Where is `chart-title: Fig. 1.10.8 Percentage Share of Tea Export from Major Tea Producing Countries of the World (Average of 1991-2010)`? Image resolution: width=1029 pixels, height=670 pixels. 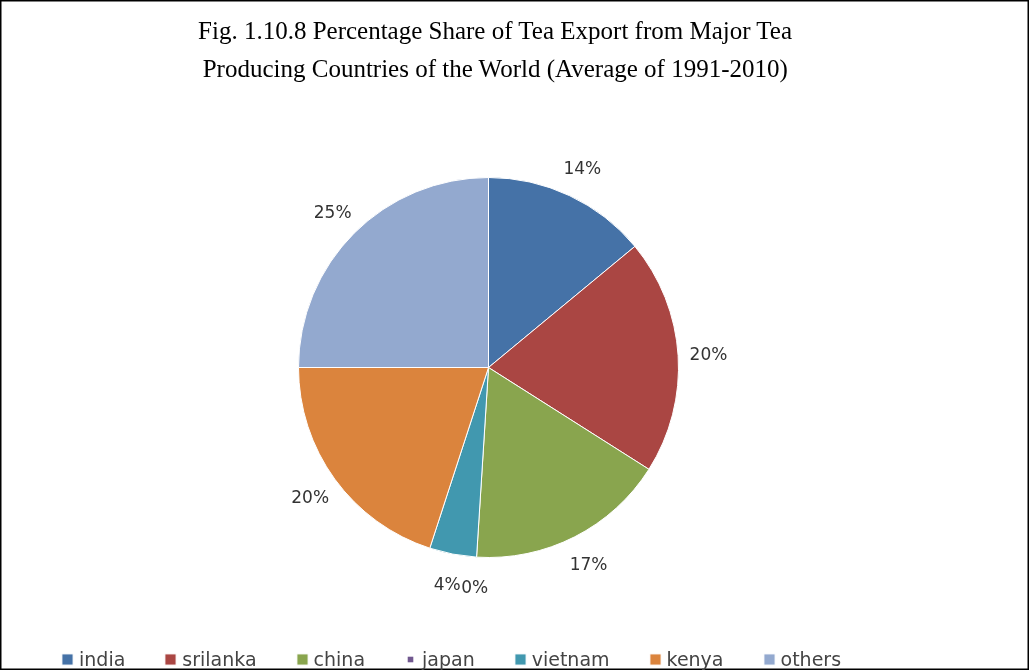
chart-title: Fig. 1.10.8 Percentage Share of Tea Export from Major Tea Producing Countries of the World (Average of 1991-2010) is located at coordinates (495, 50).